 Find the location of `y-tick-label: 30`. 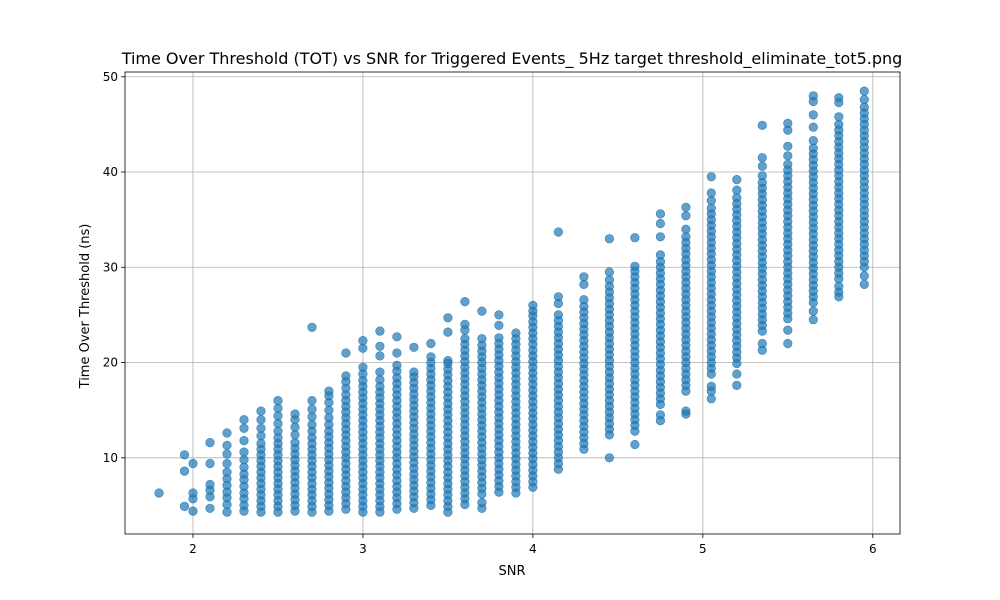

y-tick-label: 30 is located at coordinates (110, 267).